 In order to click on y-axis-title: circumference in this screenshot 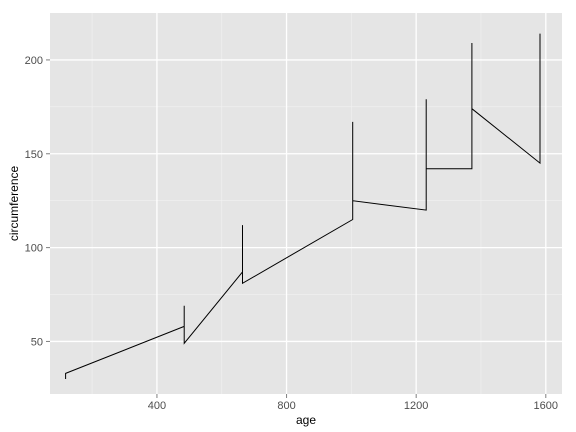, I will do `click(14, 203)`.